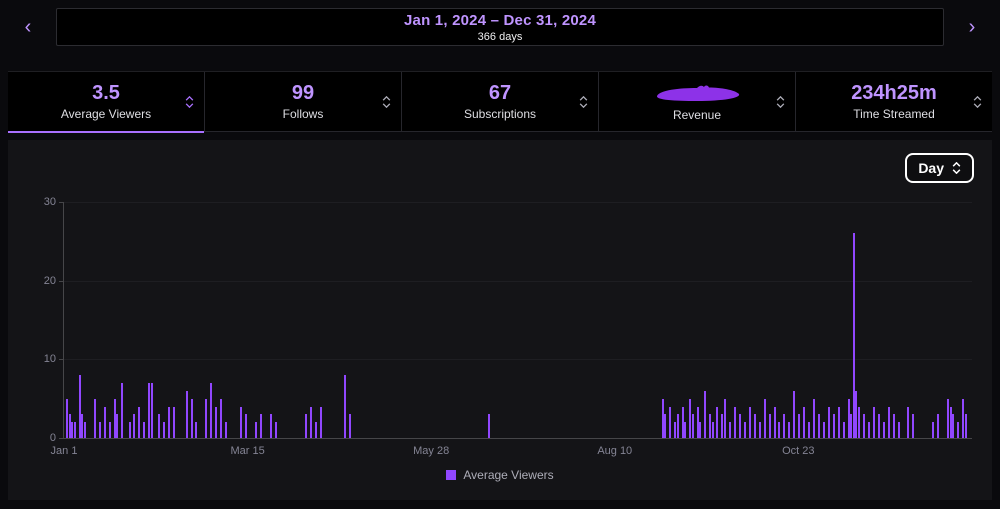  I want to click on legend-series-label: Average Viewers, so click(508, 475).